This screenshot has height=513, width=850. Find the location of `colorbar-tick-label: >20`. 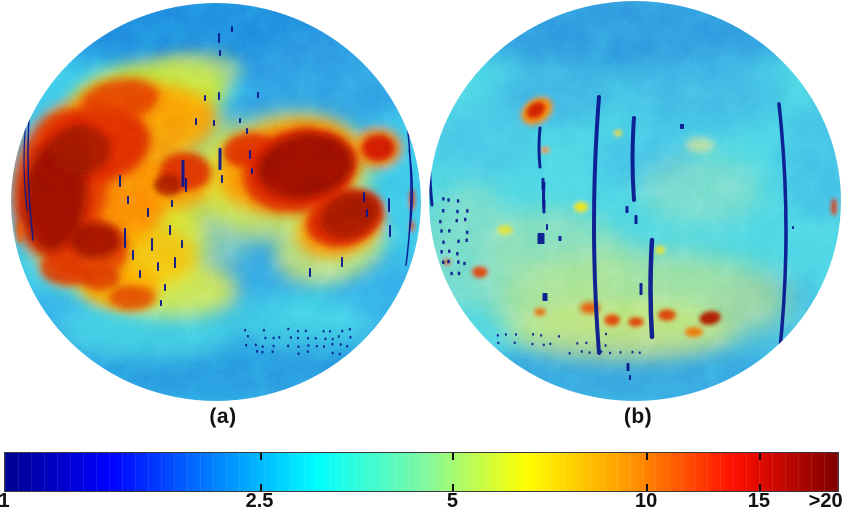

colorbar-tick-label: >20 is located at coordinates (825, 501).